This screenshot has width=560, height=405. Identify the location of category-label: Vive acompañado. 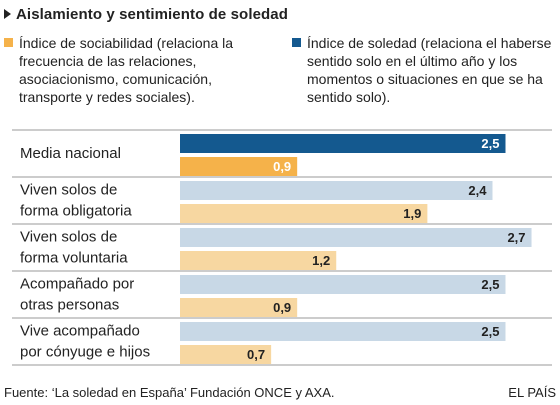
(80, 331).